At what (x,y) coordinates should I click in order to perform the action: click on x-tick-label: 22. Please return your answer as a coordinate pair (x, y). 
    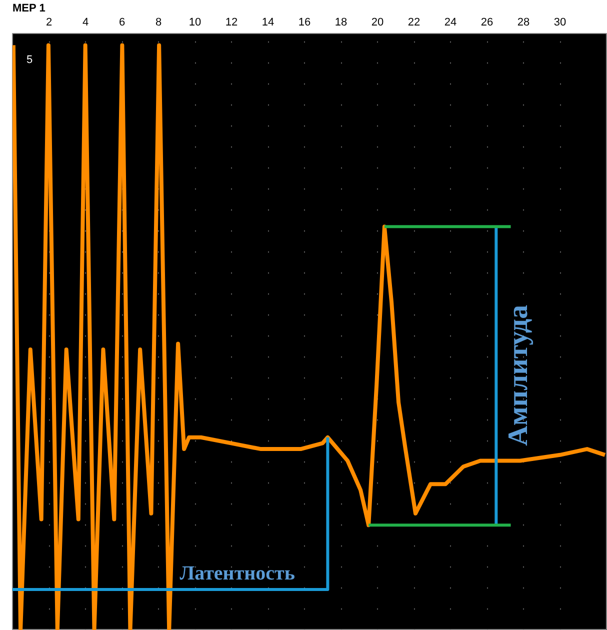
    Looking at the image, I should click on (414, 22).